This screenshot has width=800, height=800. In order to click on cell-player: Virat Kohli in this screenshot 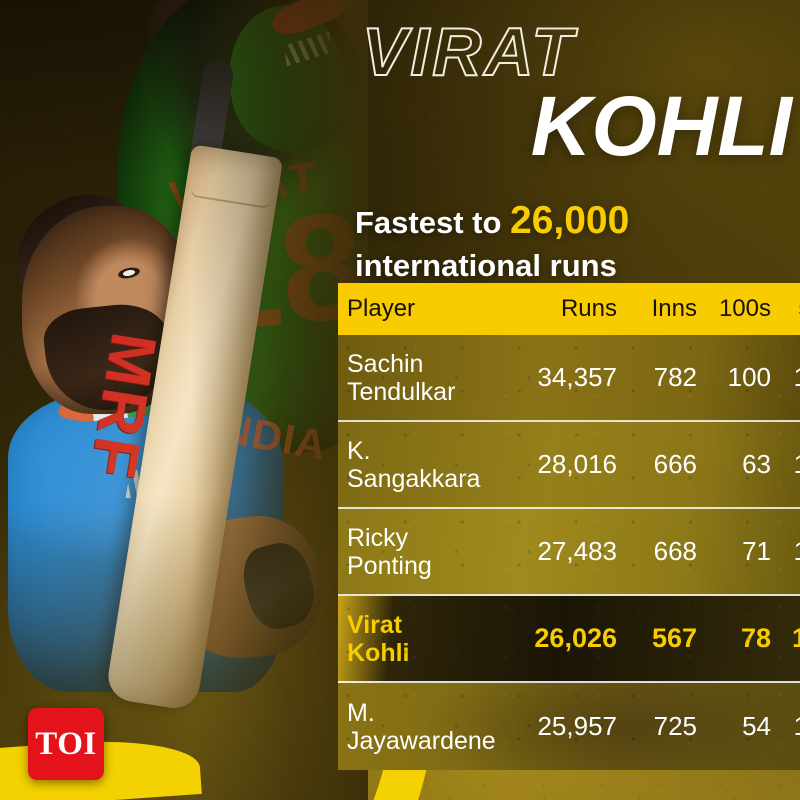, I will do `click(428, 639)`.